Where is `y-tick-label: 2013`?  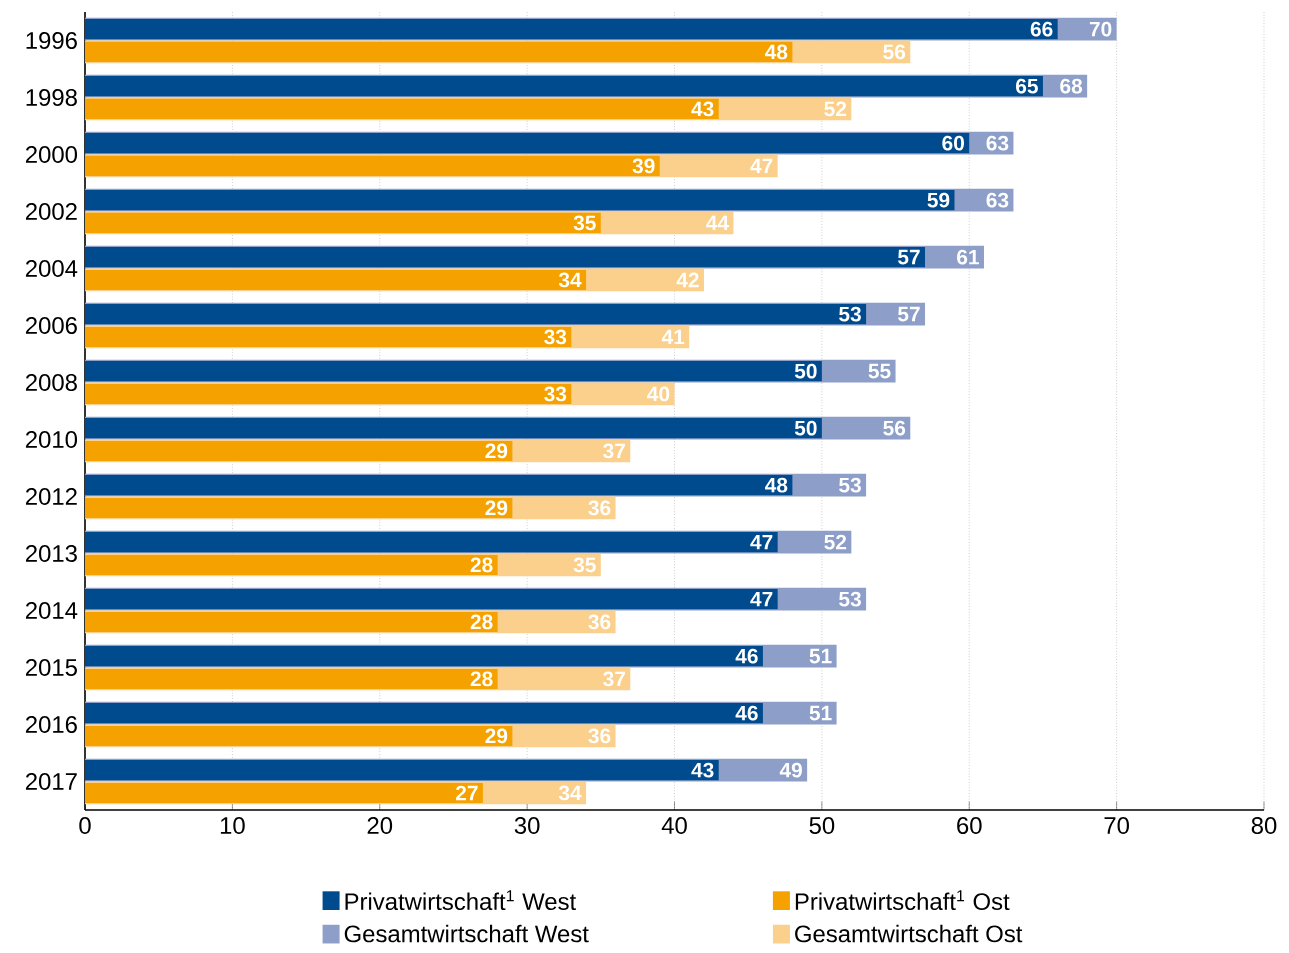 y-tick-label: 2013 is located at coordinates (51, 553).